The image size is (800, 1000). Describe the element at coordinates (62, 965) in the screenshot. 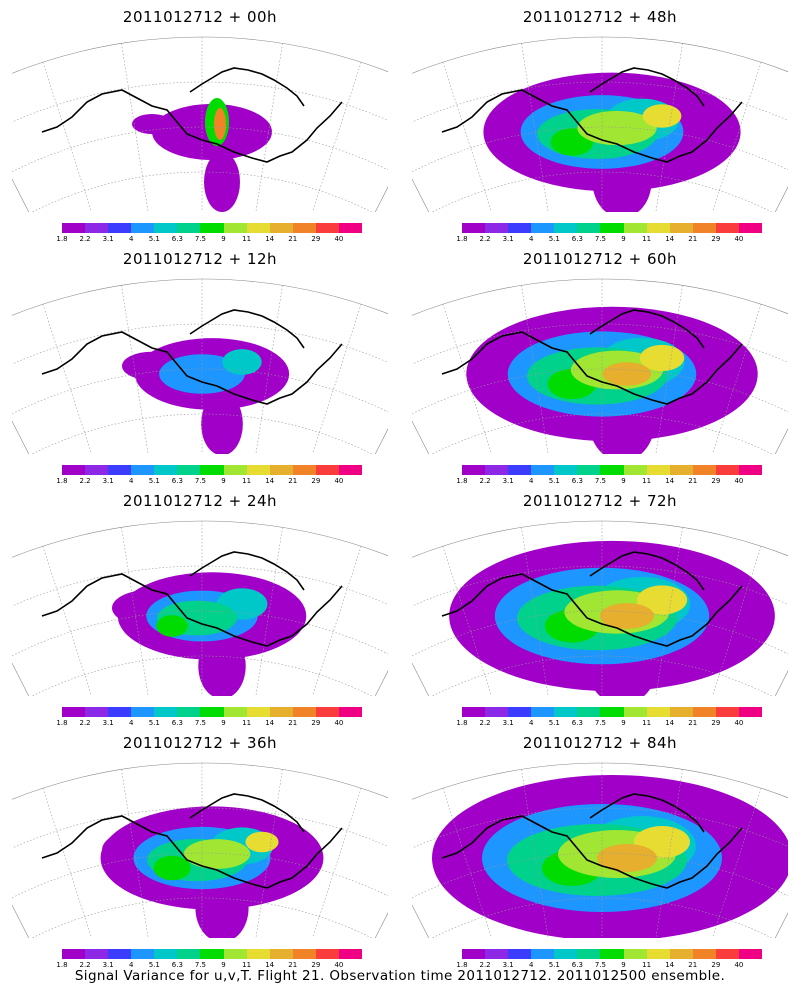

I see `colorbar-label: 1.8` at that location.